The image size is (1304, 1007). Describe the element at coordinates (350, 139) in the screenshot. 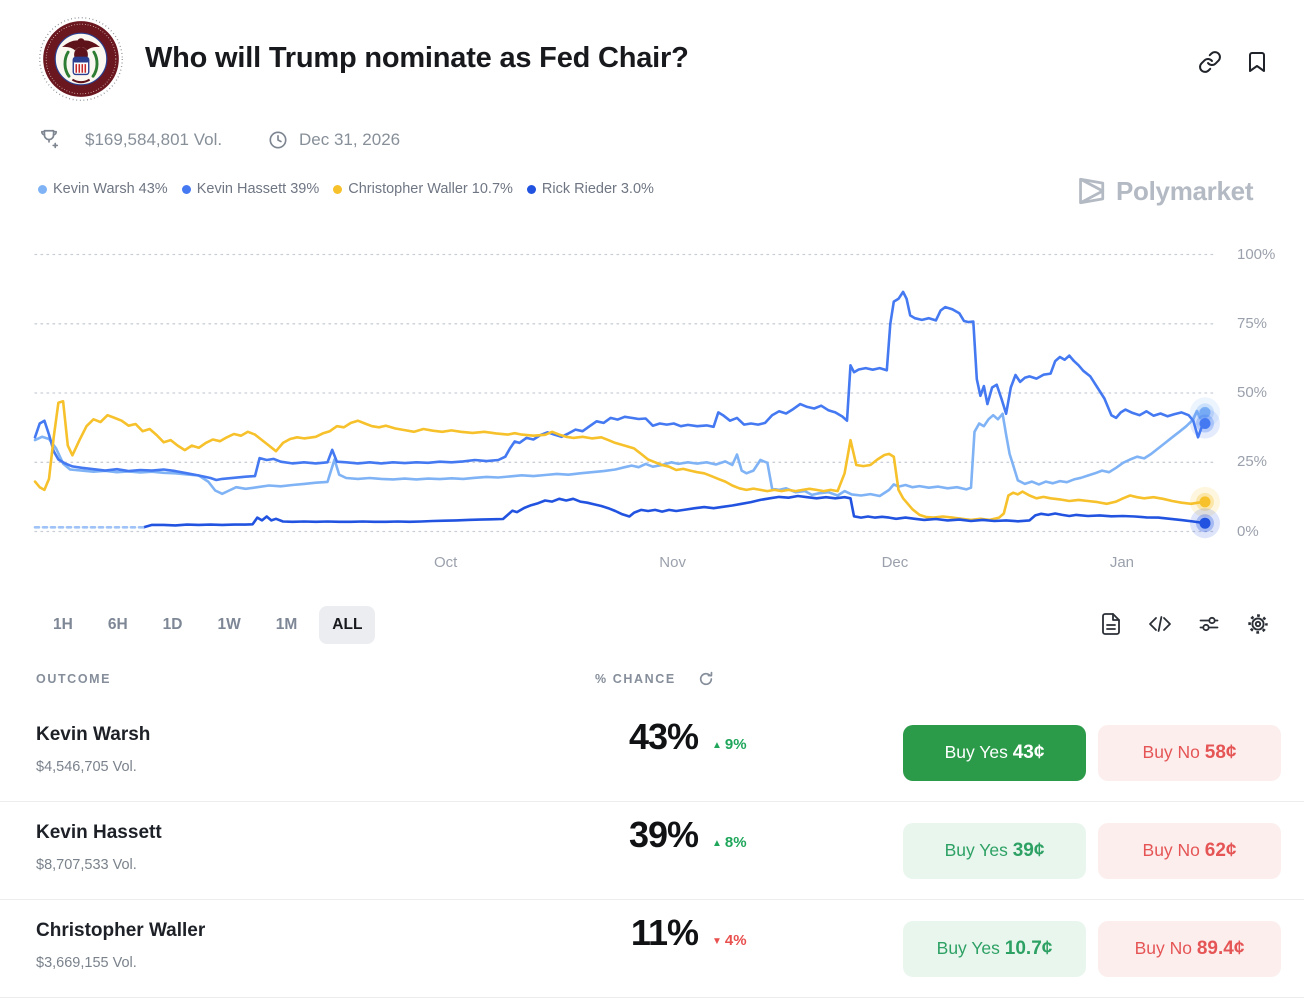

I see `market-end-date: Dec 31, 2026` at that location.